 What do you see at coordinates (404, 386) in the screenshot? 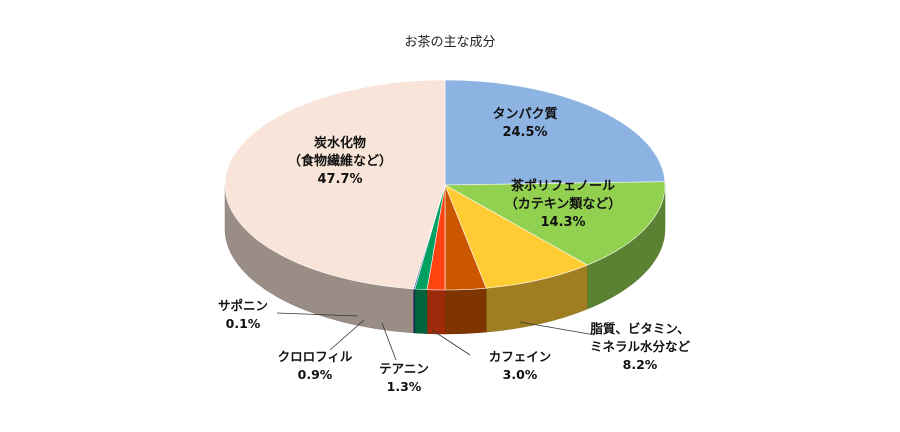
I see `slice-value-label-5: 1.3%` at bounding box center [404, 386].